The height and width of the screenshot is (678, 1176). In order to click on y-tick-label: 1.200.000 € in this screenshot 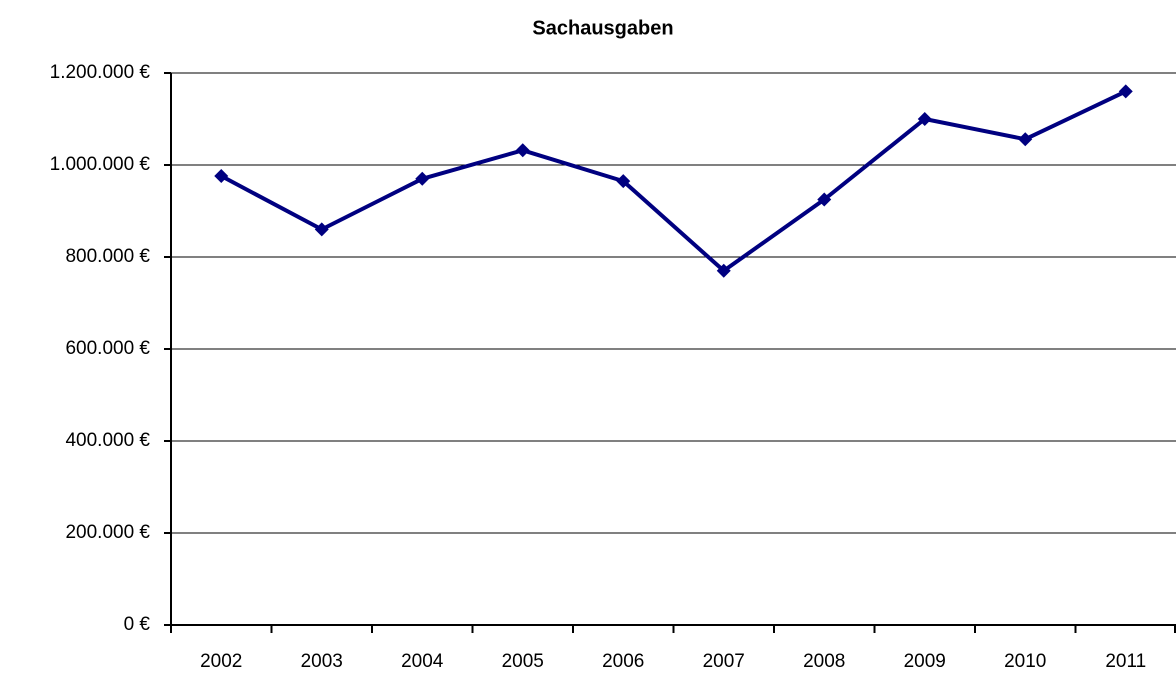, I will do `click(100, 72)`.